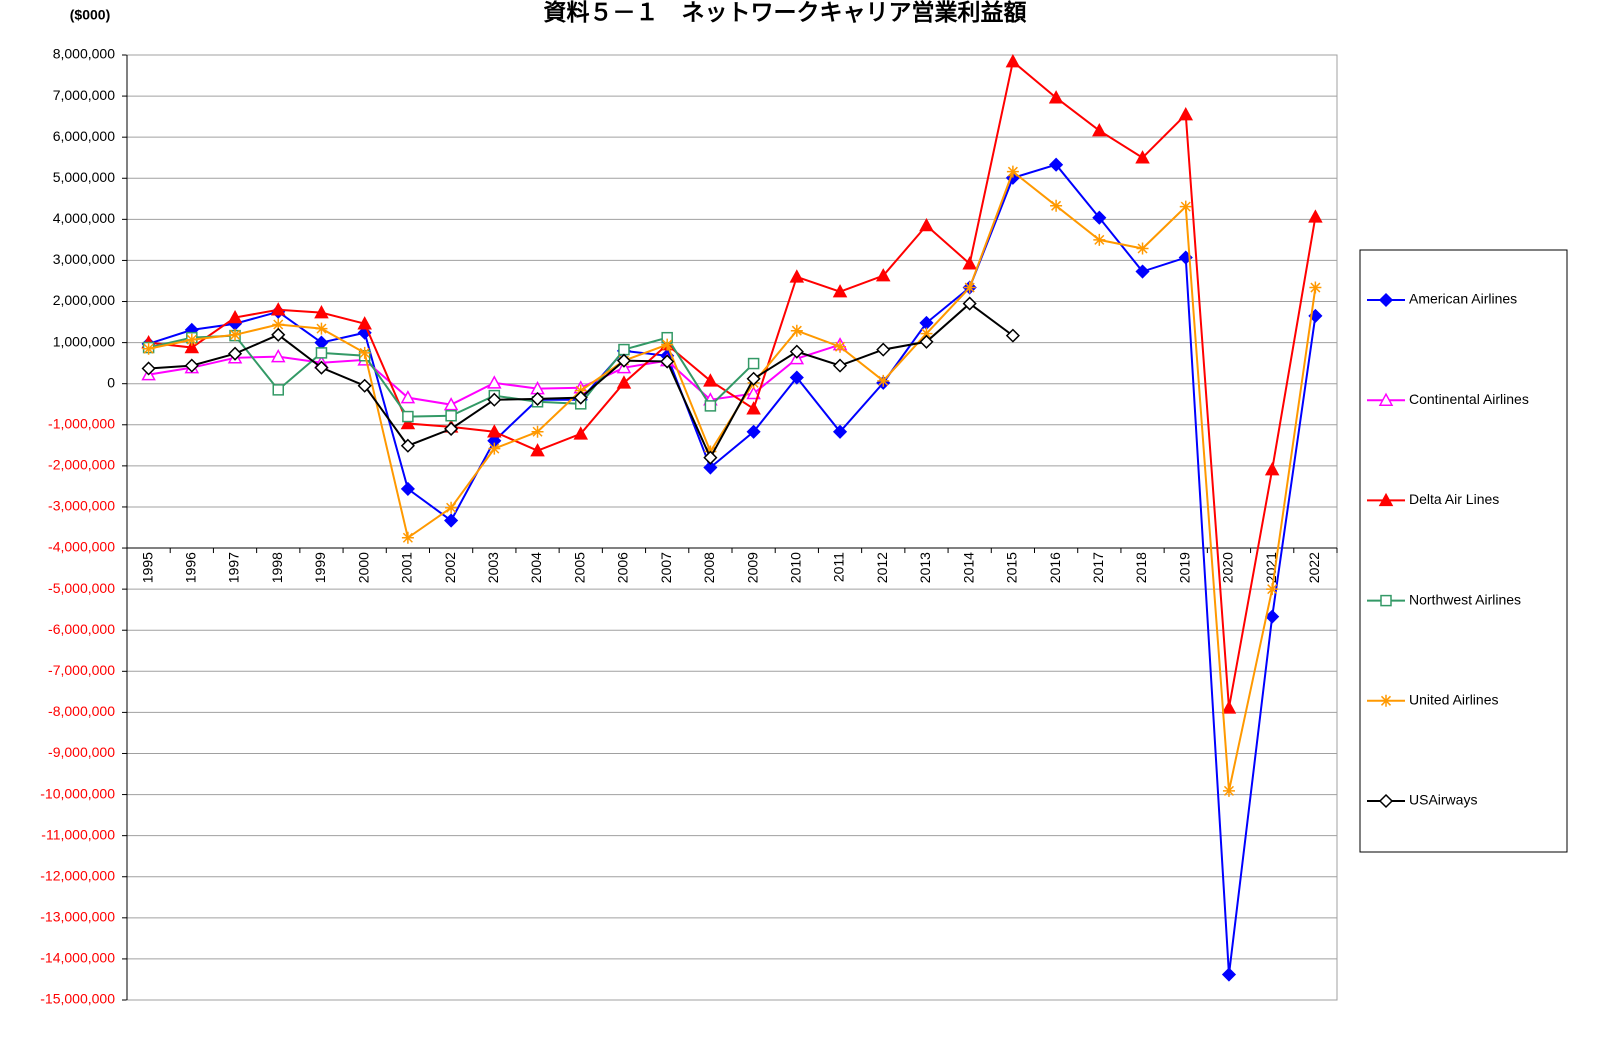  I want to click on y-tick-label: -10,000,000, so click(77, 793).